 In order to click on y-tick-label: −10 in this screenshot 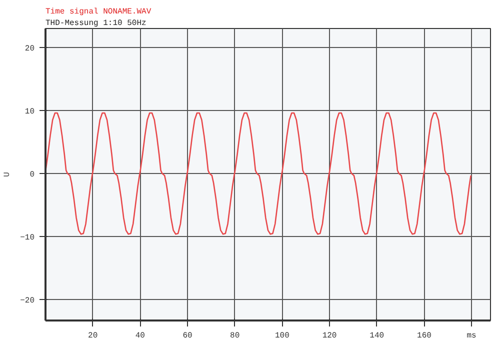, I will do `click(27, 238)`.